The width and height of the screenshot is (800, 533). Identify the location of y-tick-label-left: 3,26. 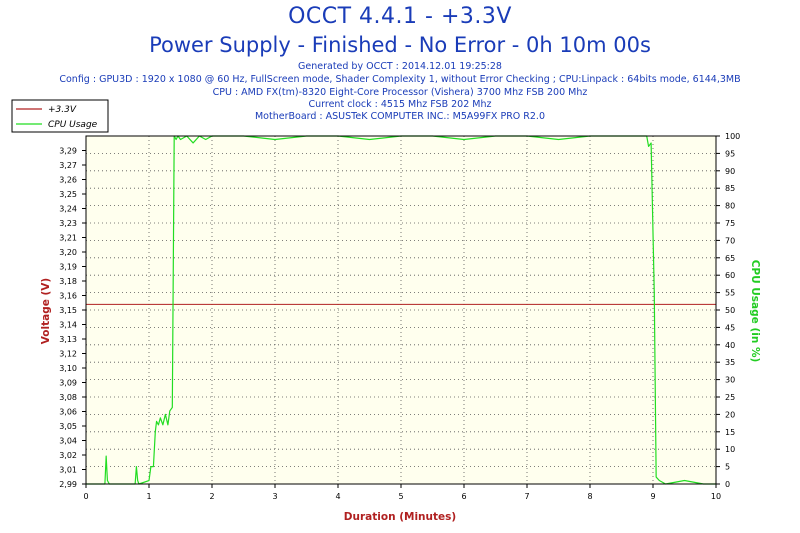
(68, 180).